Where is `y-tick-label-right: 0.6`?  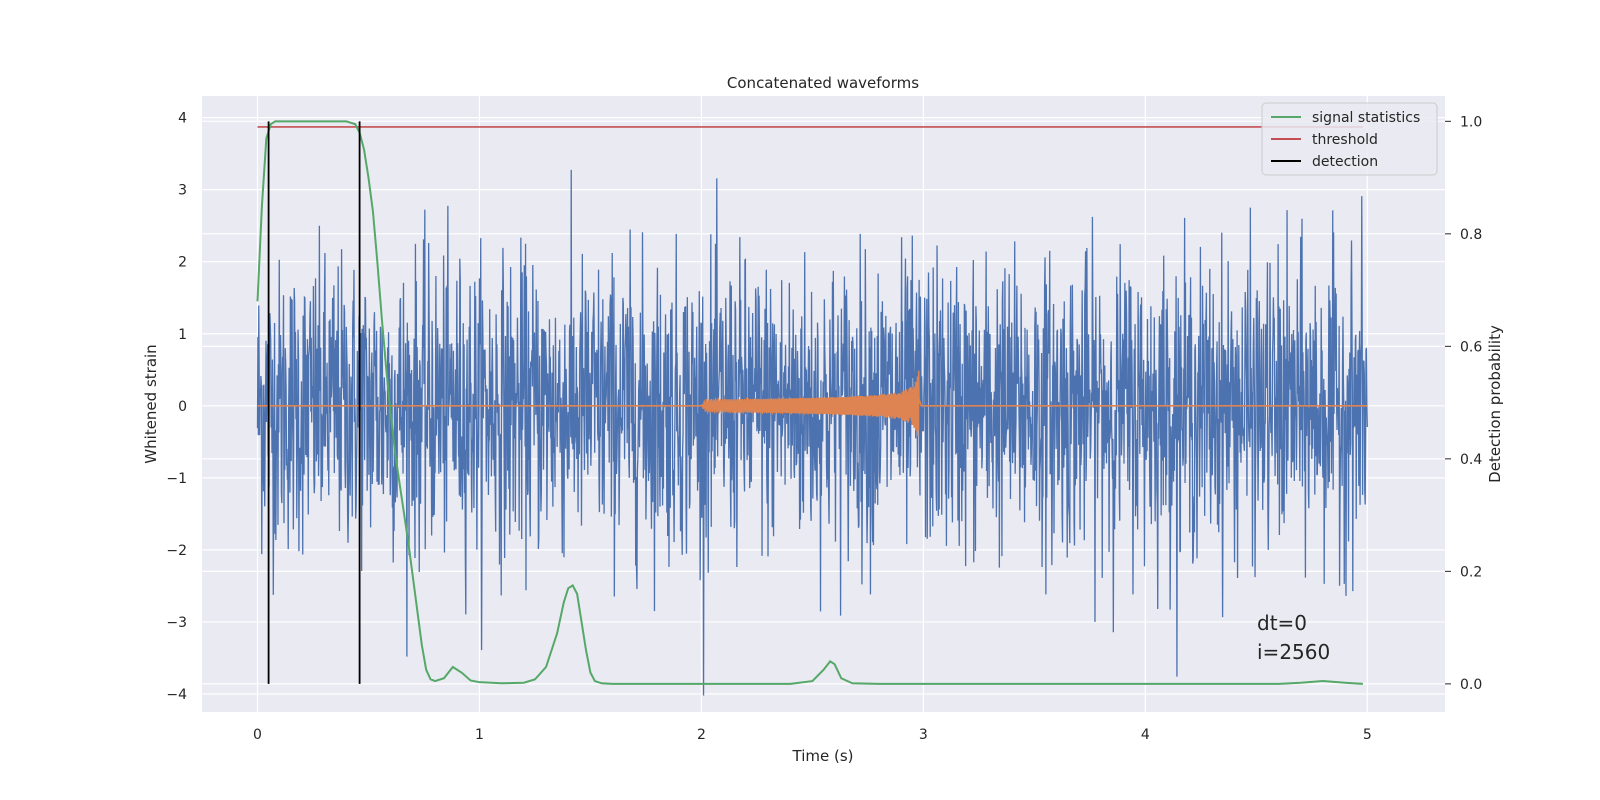 y-tick-label-right: 0.6 is located at coordinates (1471, 347).